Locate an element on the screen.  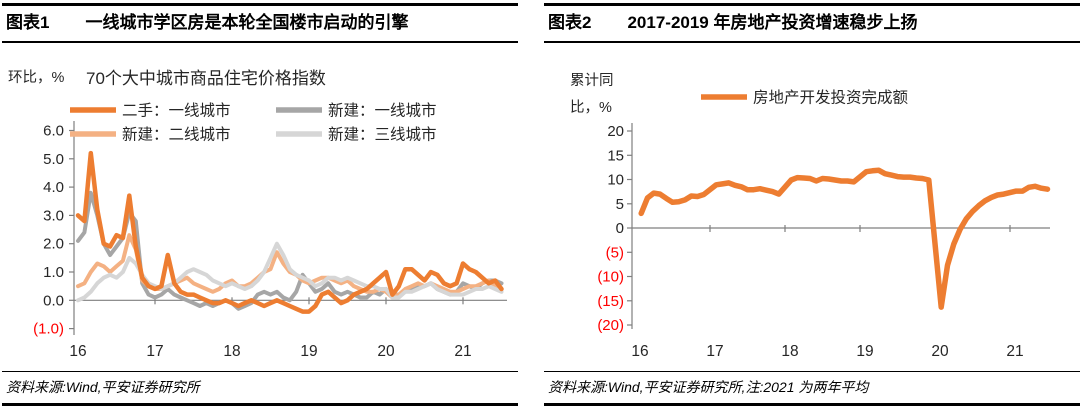
chart-subtitle: 70个大中城市商品住宅价格指数 is located at coordinates (206, 78).